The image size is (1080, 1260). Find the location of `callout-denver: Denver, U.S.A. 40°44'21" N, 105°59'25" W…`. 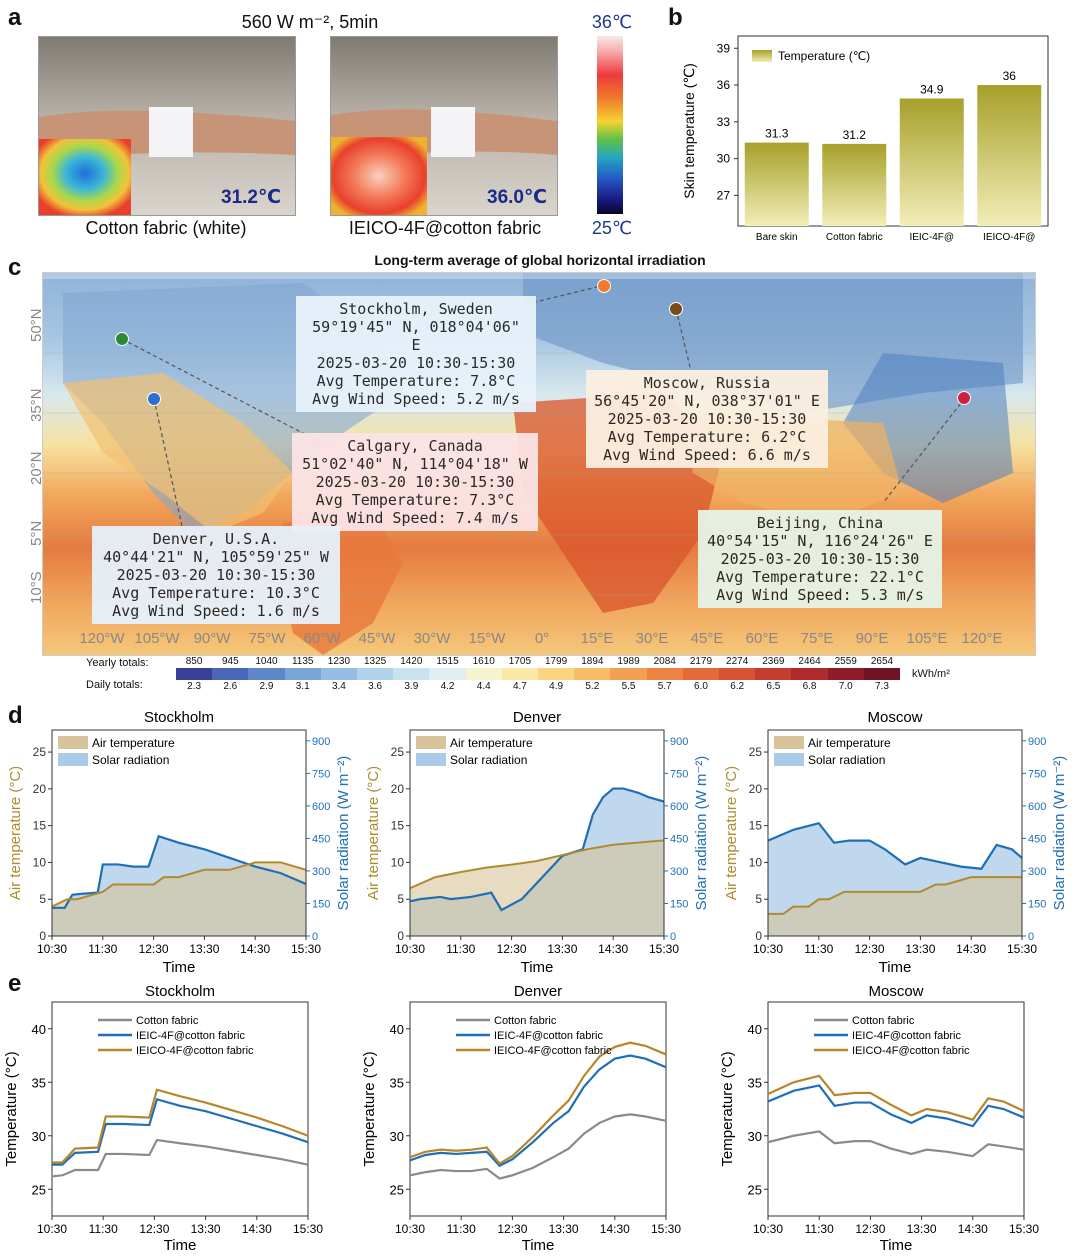

callout-denver: Denver, U.S.A. 40°44'21" N, 105°59'25" W… is located at coordinates (216, 575).